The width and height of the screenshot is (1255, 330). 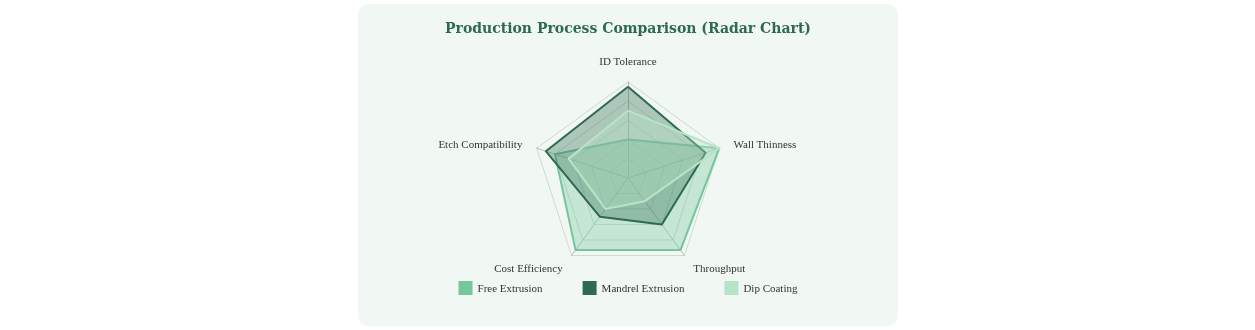 What do you see at coordinates (718, 267) in the screenshot?
I see `spoke-label: Throughput` at bounding box center [718, 267].